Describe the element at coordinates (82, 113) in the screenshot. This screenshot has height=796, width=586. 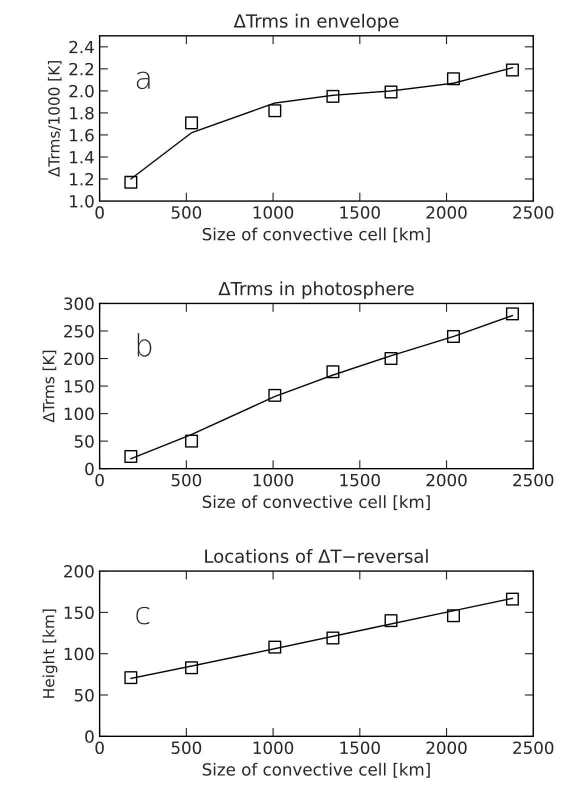
I see `y-tick-label: 1.8` at that location.